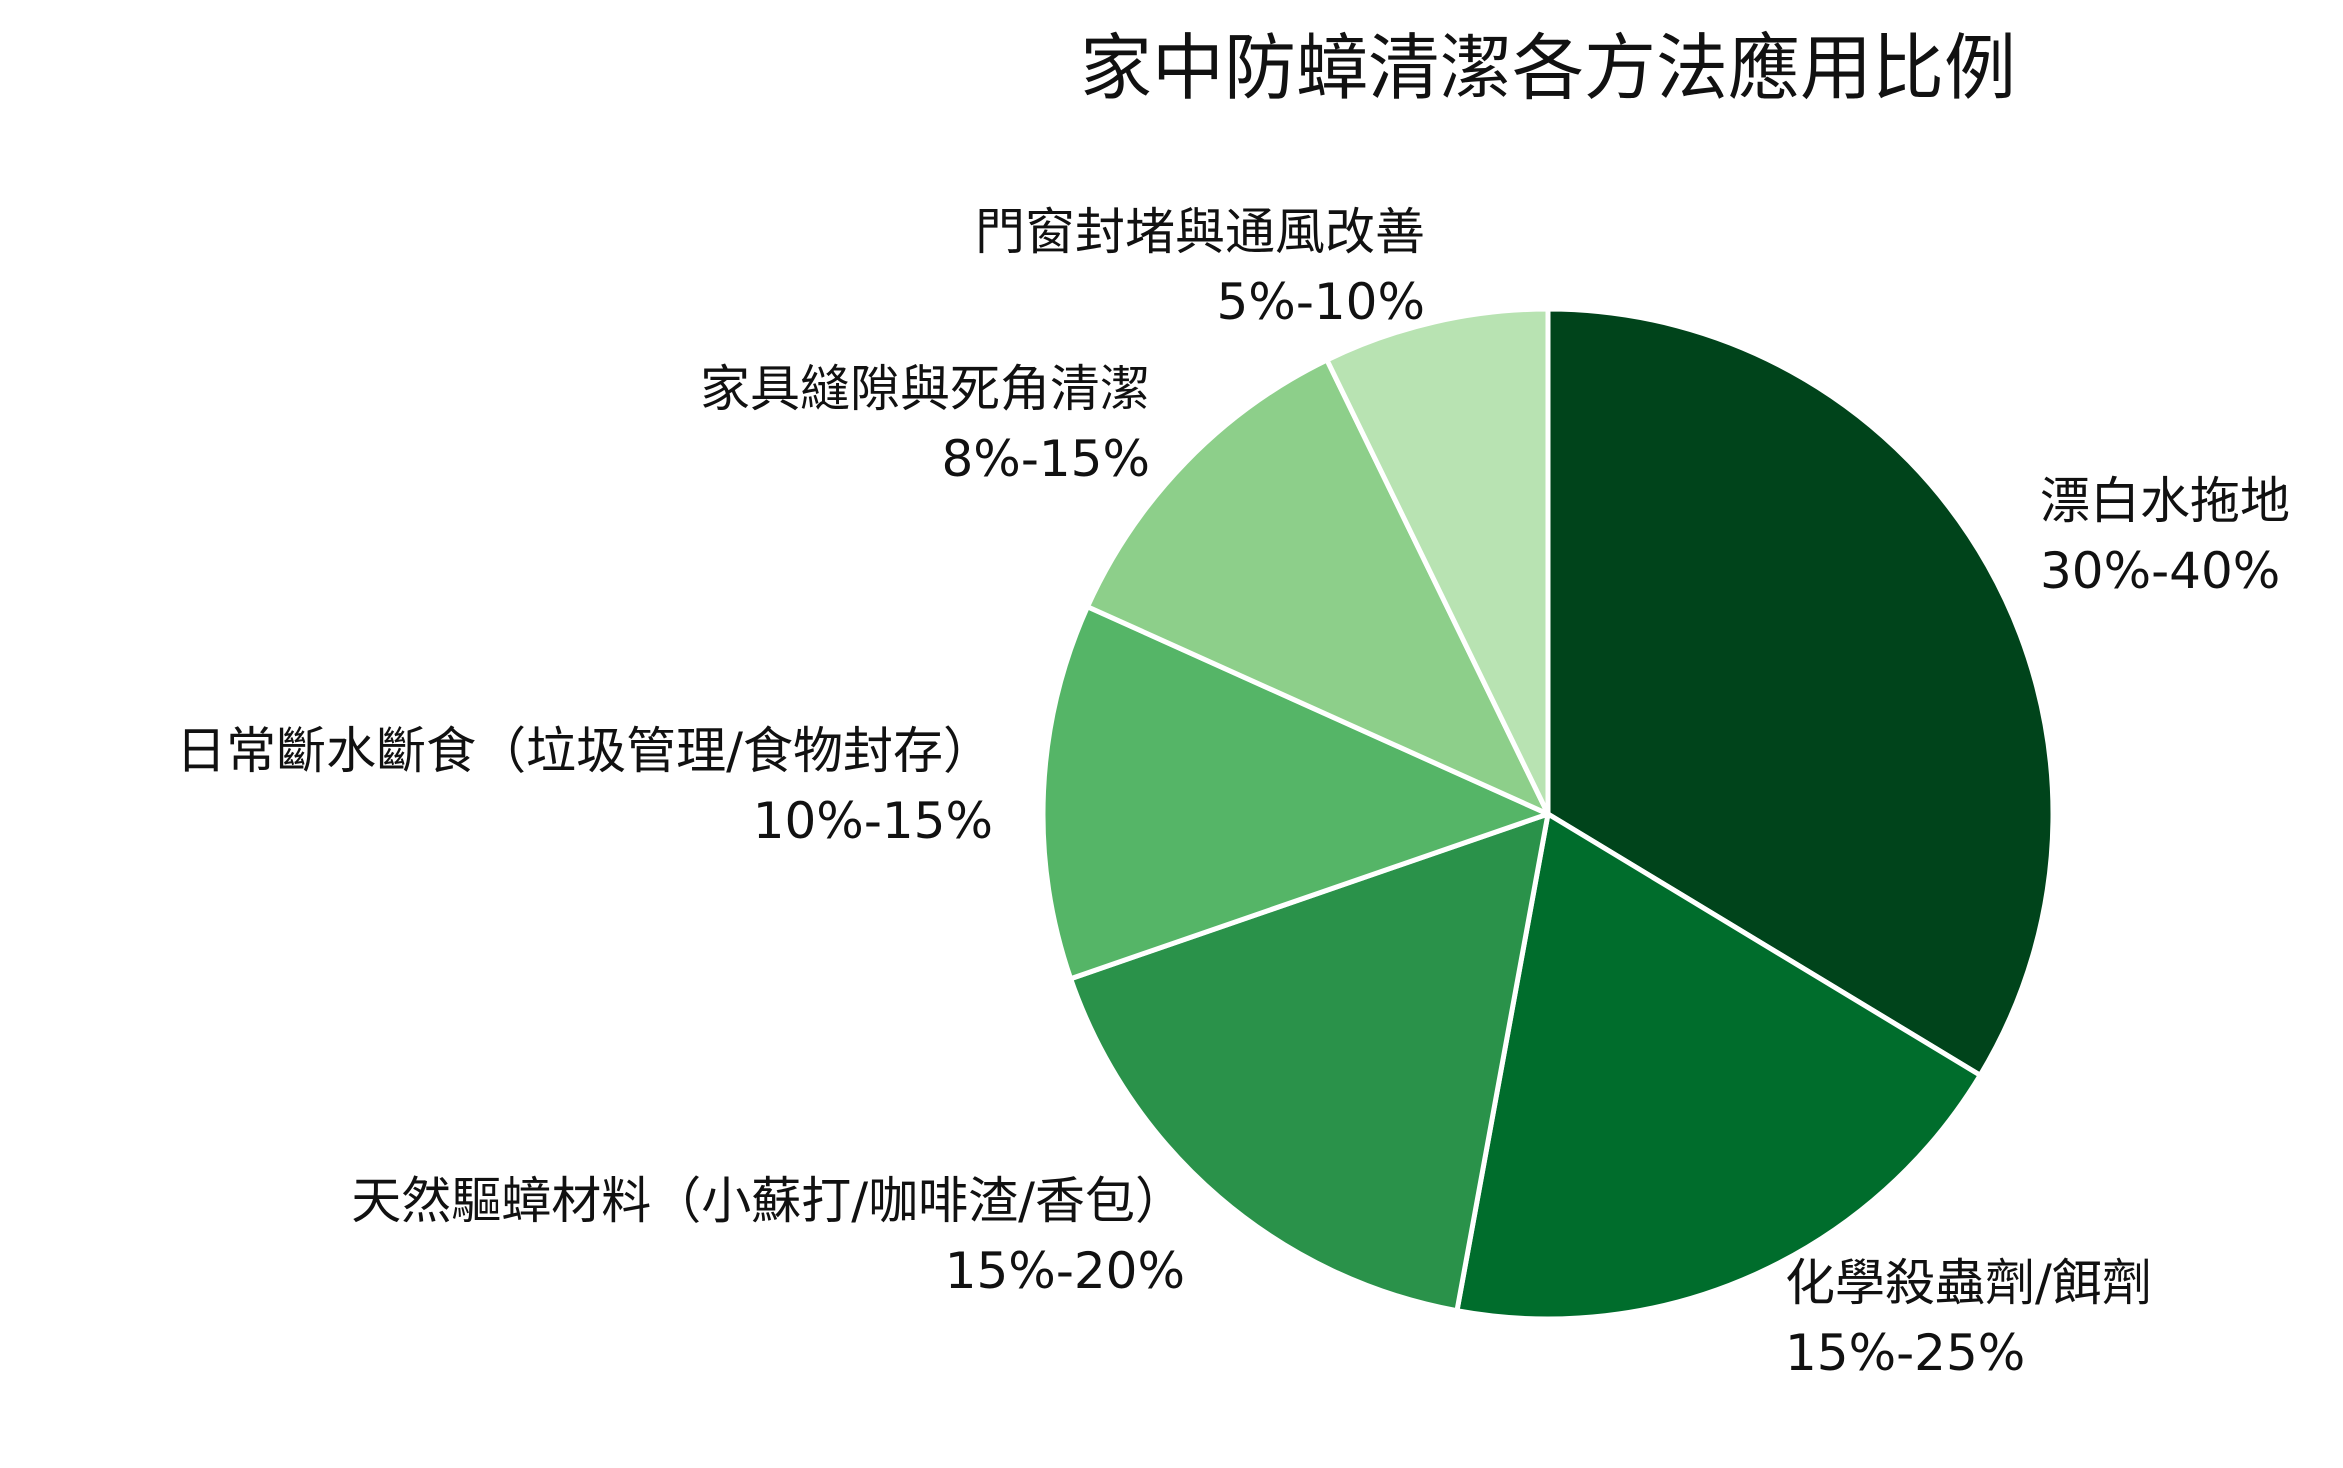 This screenshot has height=1468, width=2343. What do you see at coordinates (1968, 1283) in the screenshot?
I see `slice-label-2: 化學殺蟲劑/餌劑` at bounding box center [1968, 1283].